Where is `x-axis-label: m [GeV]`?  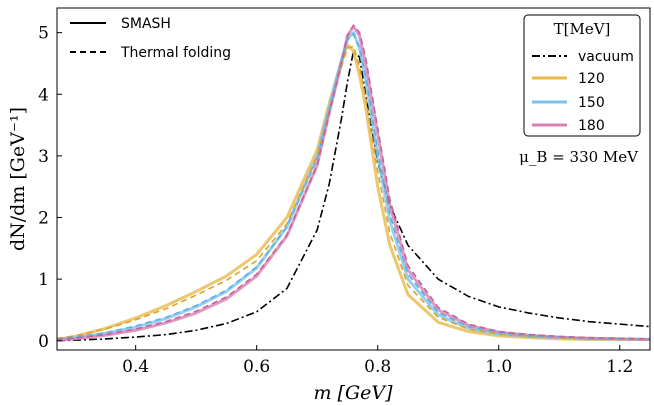
x-axis-label: m [GeV] is located at coordinates (353, 393).